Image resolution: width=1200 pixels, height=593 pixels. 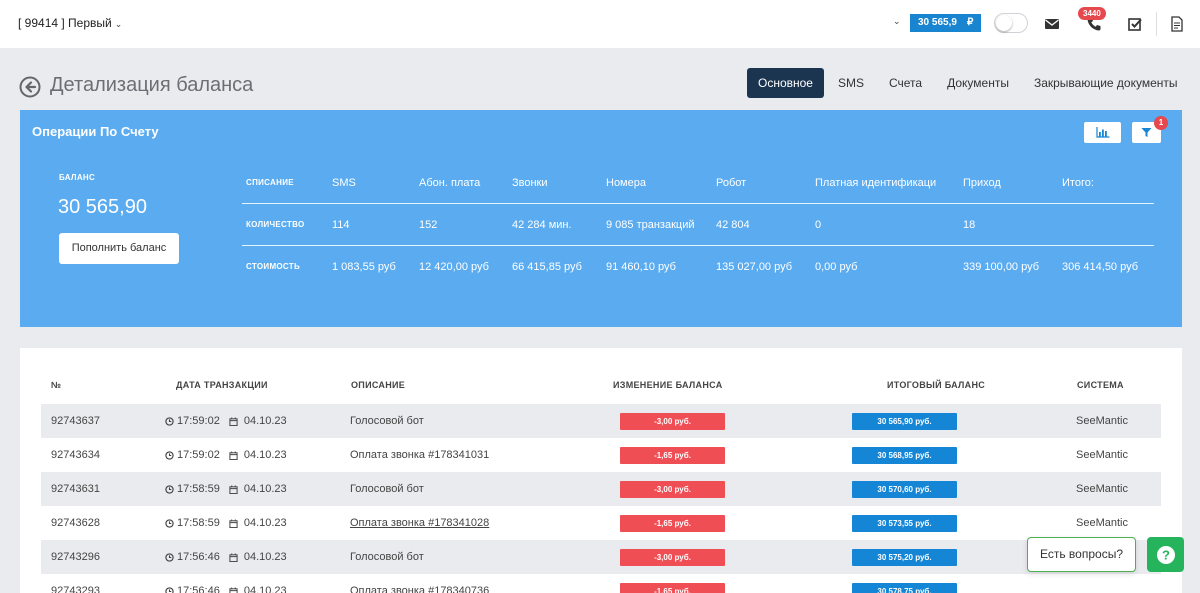 What do you see at coordinates (897, 21) in the screenshot?
I see `balance-chevron-icon: ⌄` at bounding box center [897, 21].